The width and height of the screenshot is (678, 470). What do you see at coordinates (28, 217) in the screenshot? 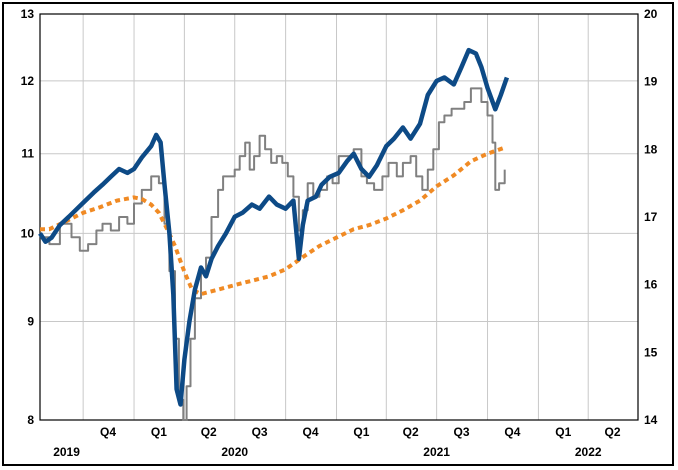
I see `left-axis: 8 9 10 11 12 13` at bounding box center [28, 217].